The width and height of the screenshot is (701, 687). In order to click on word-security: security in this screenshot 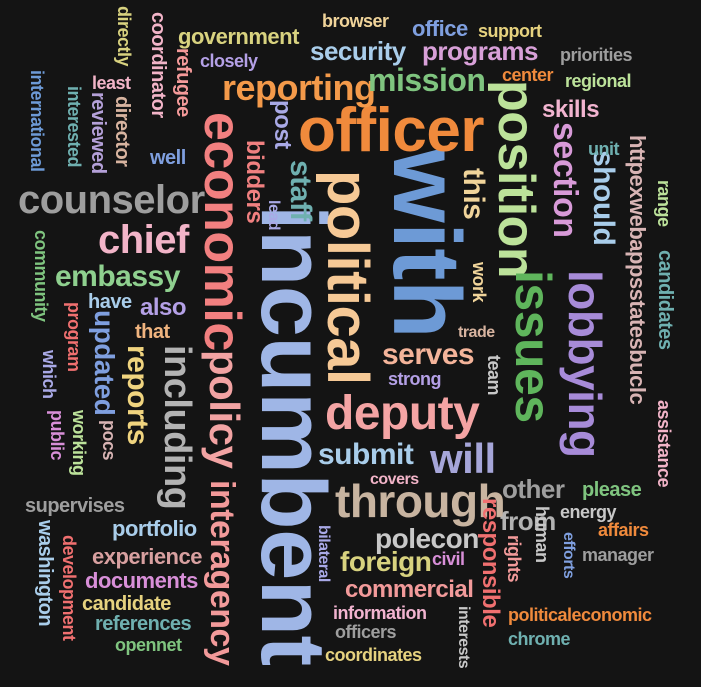, I will do `click(358, 51)`.